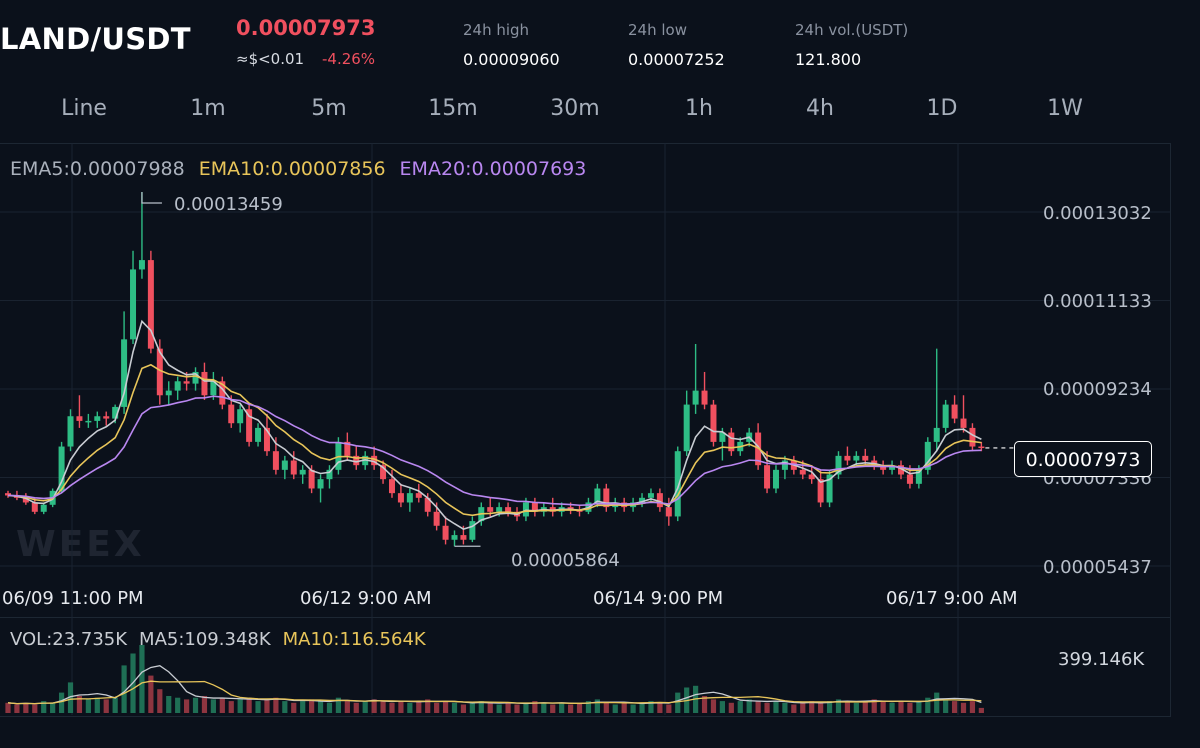 Image resolution: width=1200 pixels, height=748 pixels. What do you see at coordinates (820, 108) in the screenshot?
I see `tab-4h: 4h` at bounding box center [820, 108].